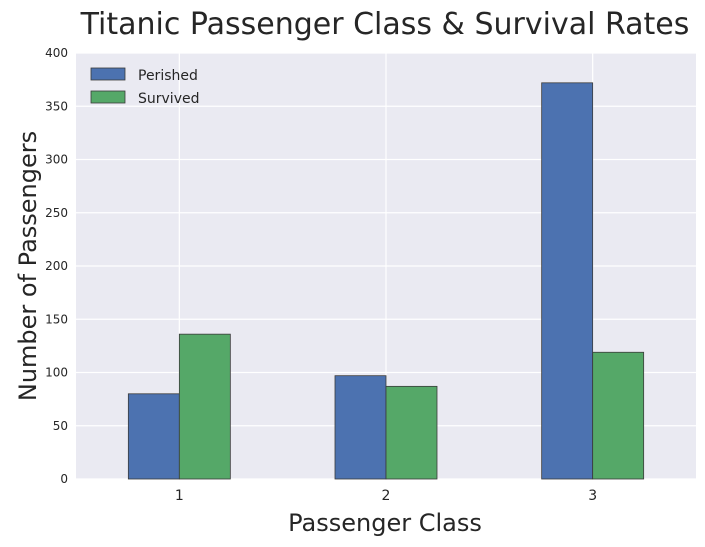  What do you see at coordinates (60, 426) in the screenshot?
I see `y-tick-label: 50` at bounding box center [60, 426].